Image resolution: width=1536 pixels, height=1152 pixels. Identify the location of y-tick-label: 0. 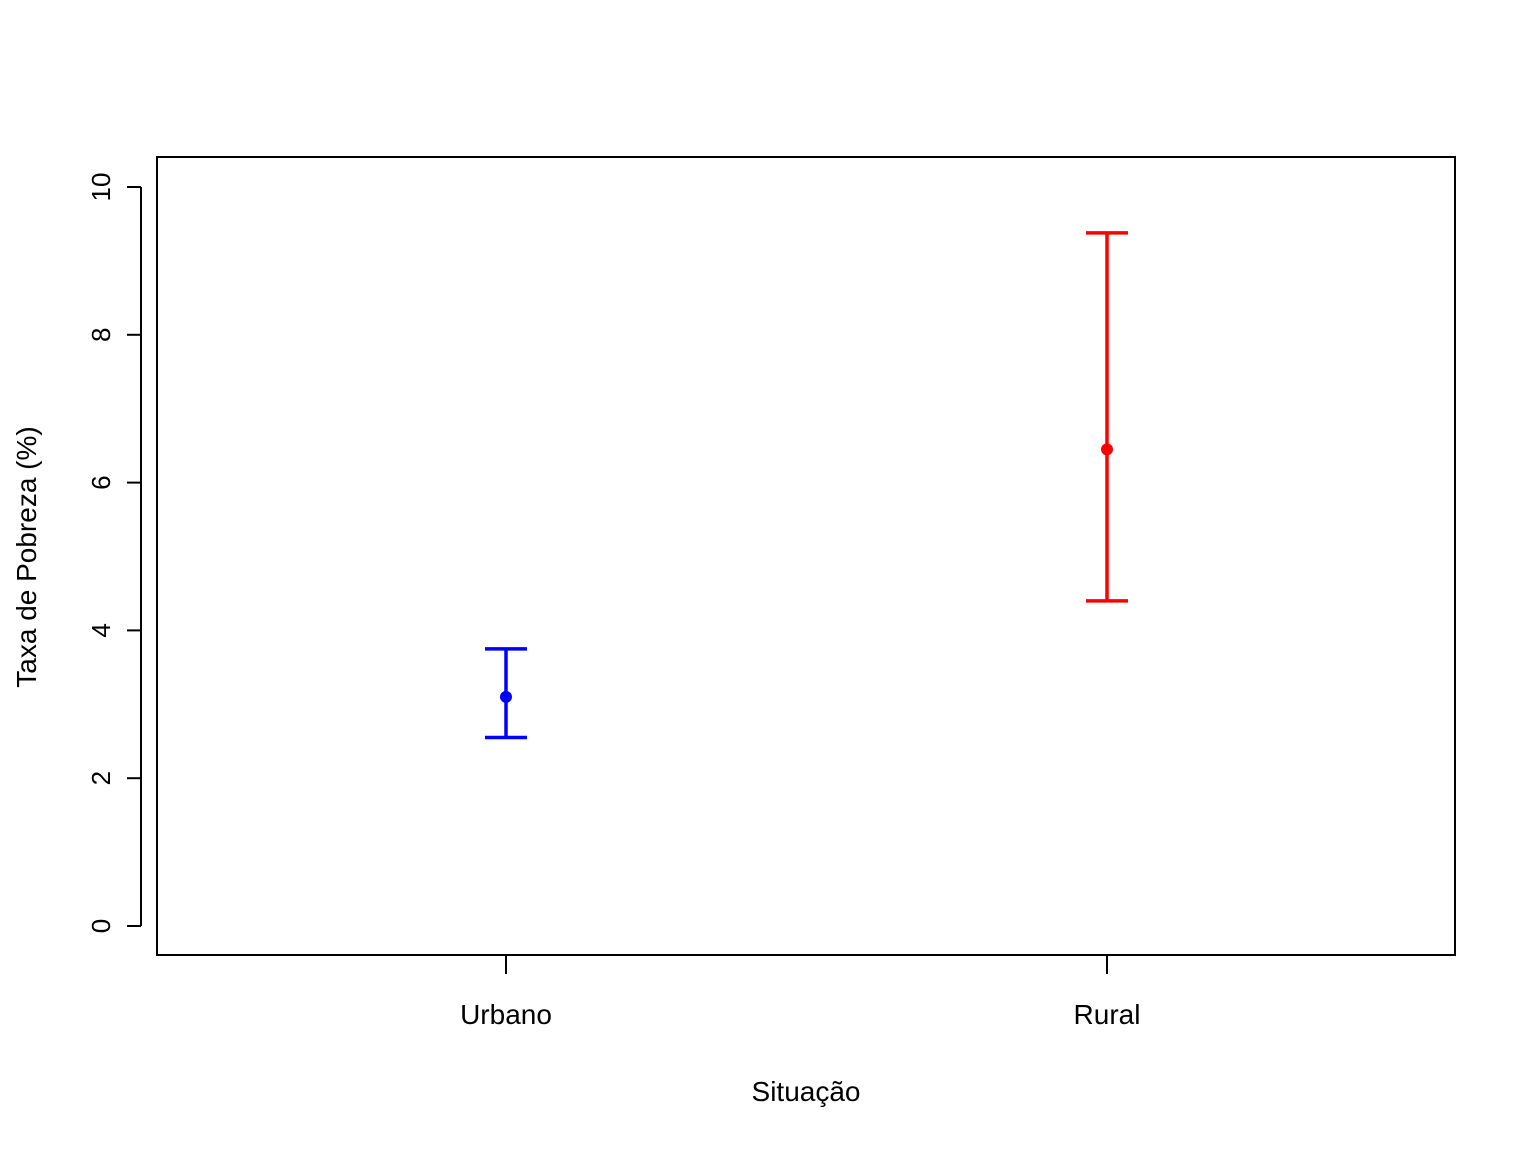
(101, 926).